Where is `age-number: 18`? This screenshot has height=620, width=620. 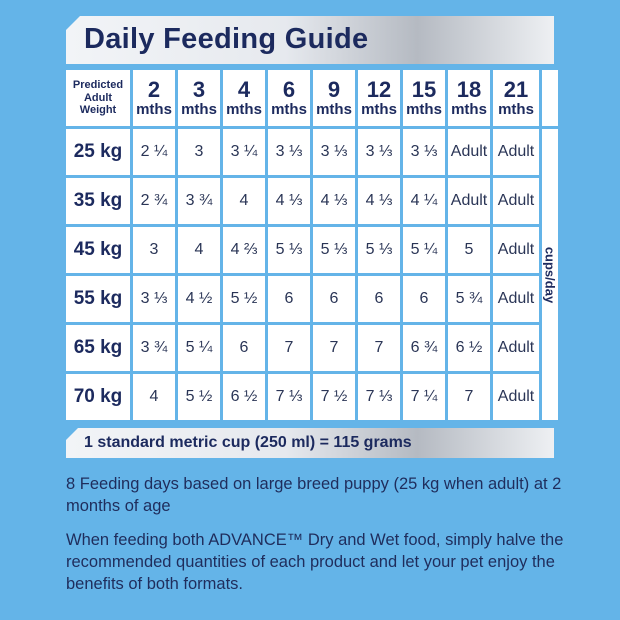
age-number: 18 is located at coordinates (469, 89).